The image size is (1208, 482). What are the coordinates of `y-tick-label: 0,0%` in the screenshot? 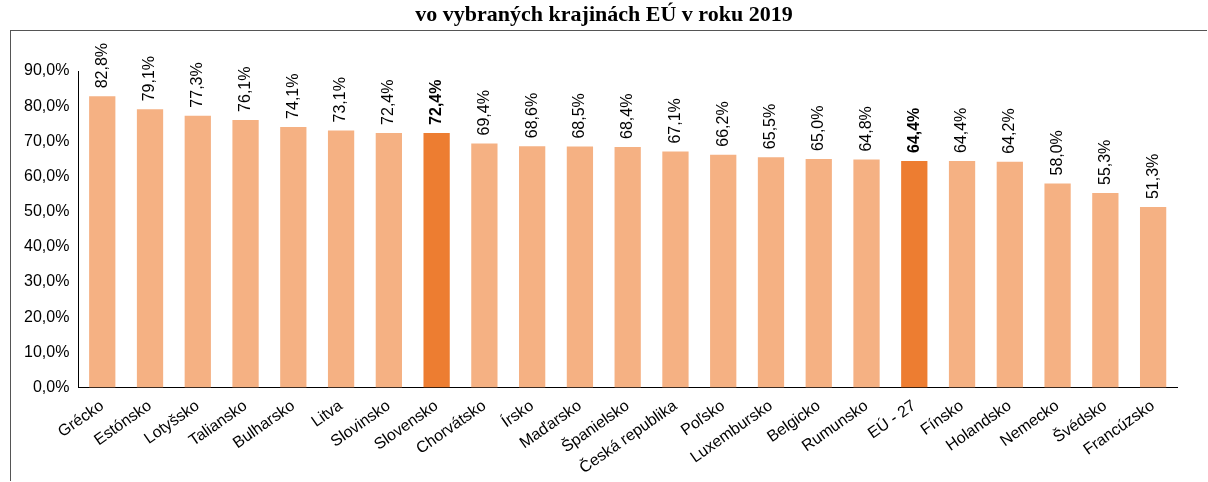 It's located at (51, 386).